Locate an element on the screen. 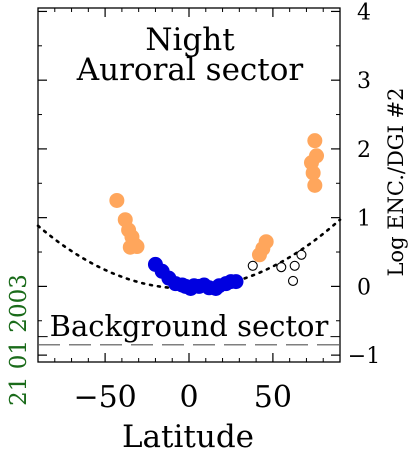 Image resolution: width=416 pixels, height=455 pixels. annotation-auroral-sector: Auroral sector is located at coordinates (190, 70).